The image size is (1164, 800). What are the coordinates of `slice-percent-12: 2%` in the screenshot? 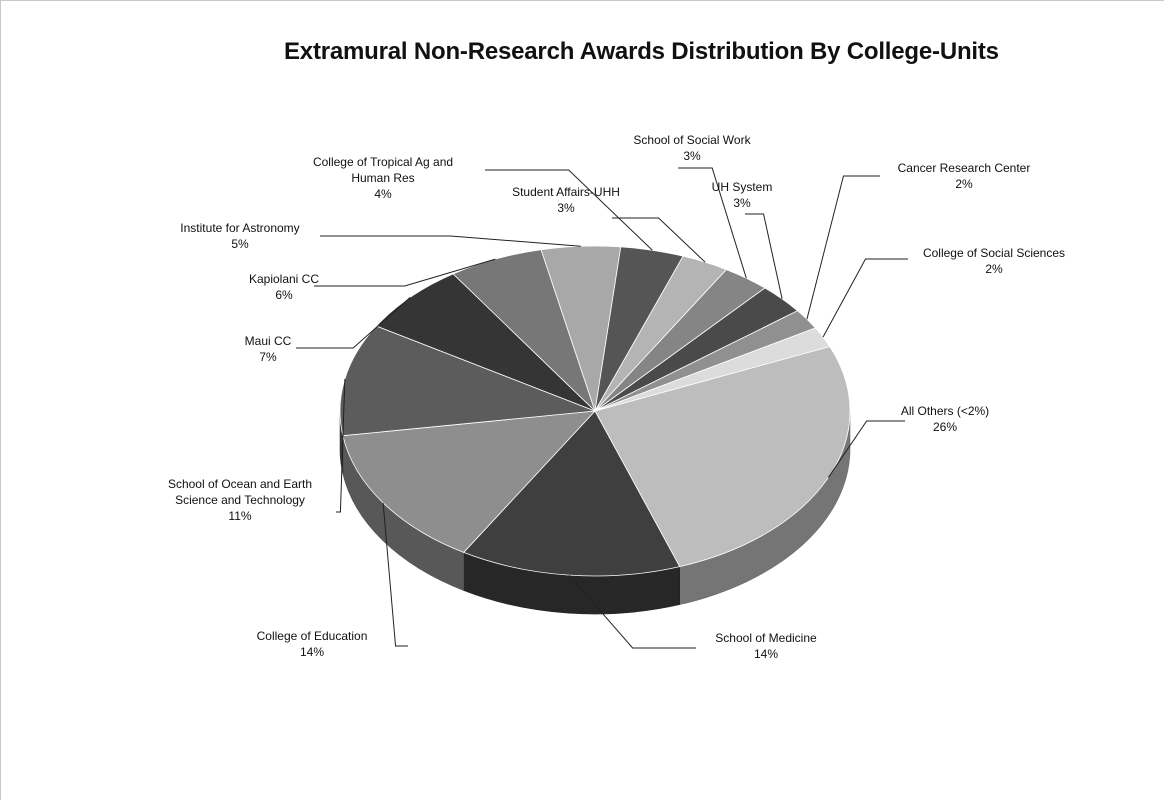 It's located at (964, 184).